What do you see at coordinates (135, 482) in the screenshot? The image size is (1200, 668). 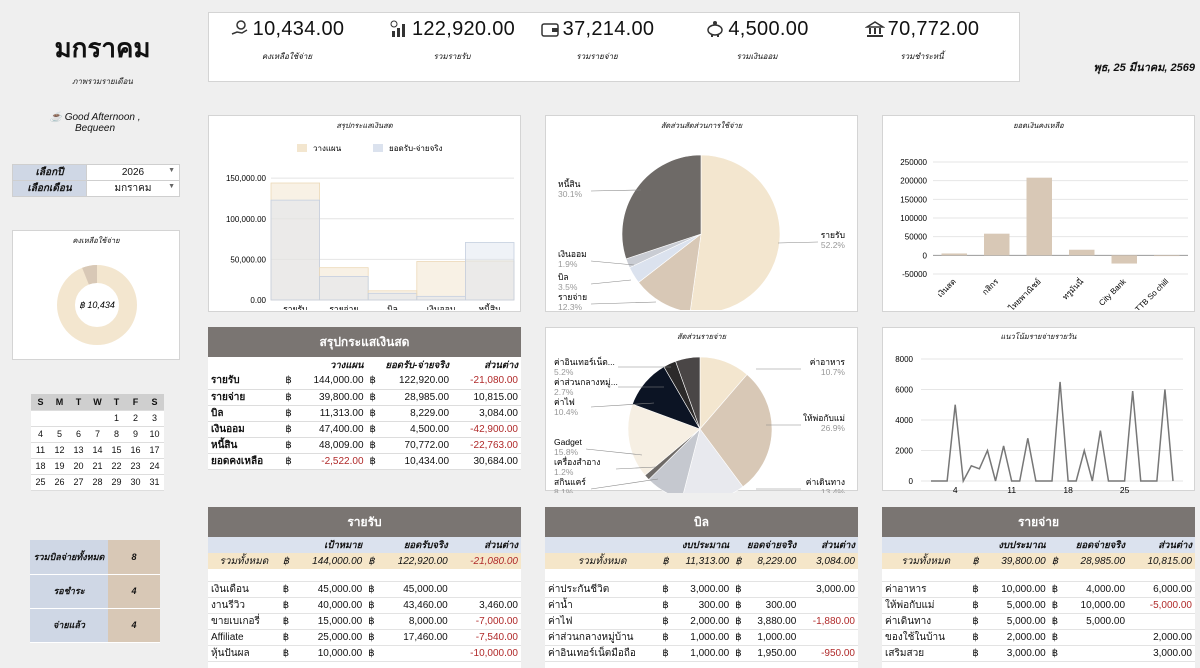 I see `calendar-day: 30` at bounding box center [135, 482].